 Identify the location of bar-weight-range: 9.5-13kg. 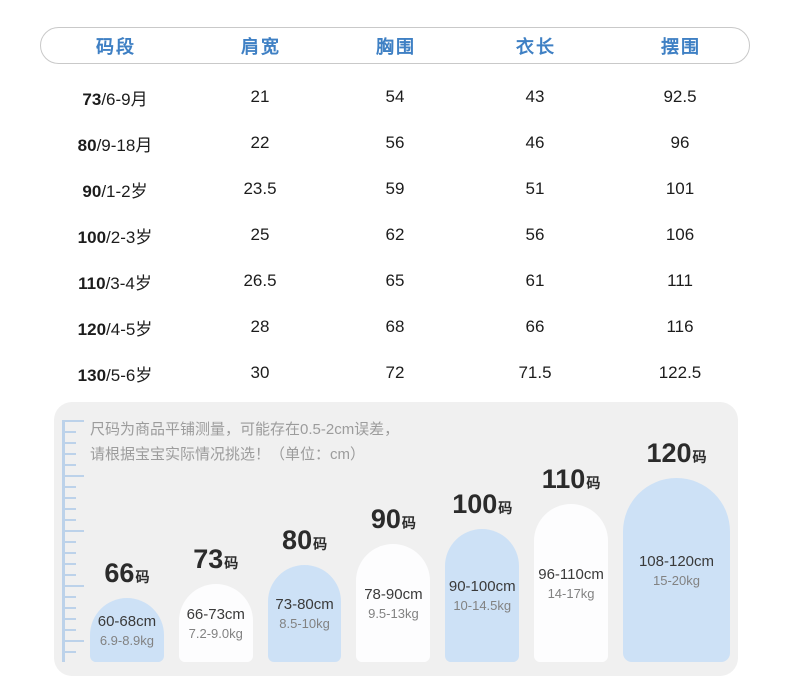
(393, 613).